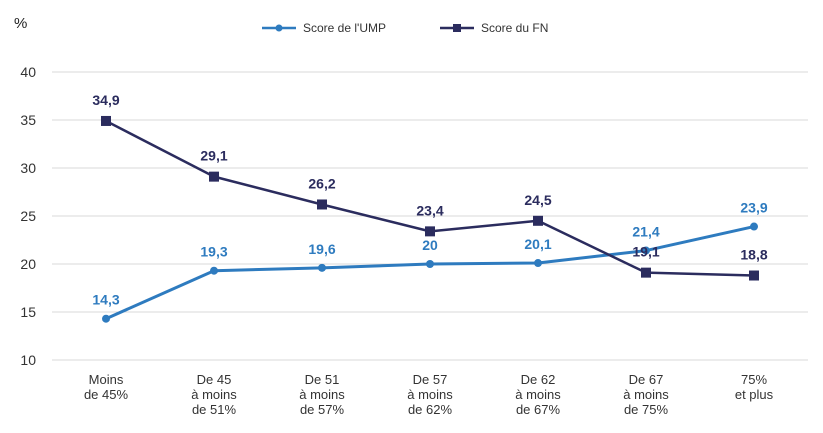  What do you see at coordinates (213, 156) in the screenshot?
I see `data-label: 29,1` at bounding box center [213, 156].